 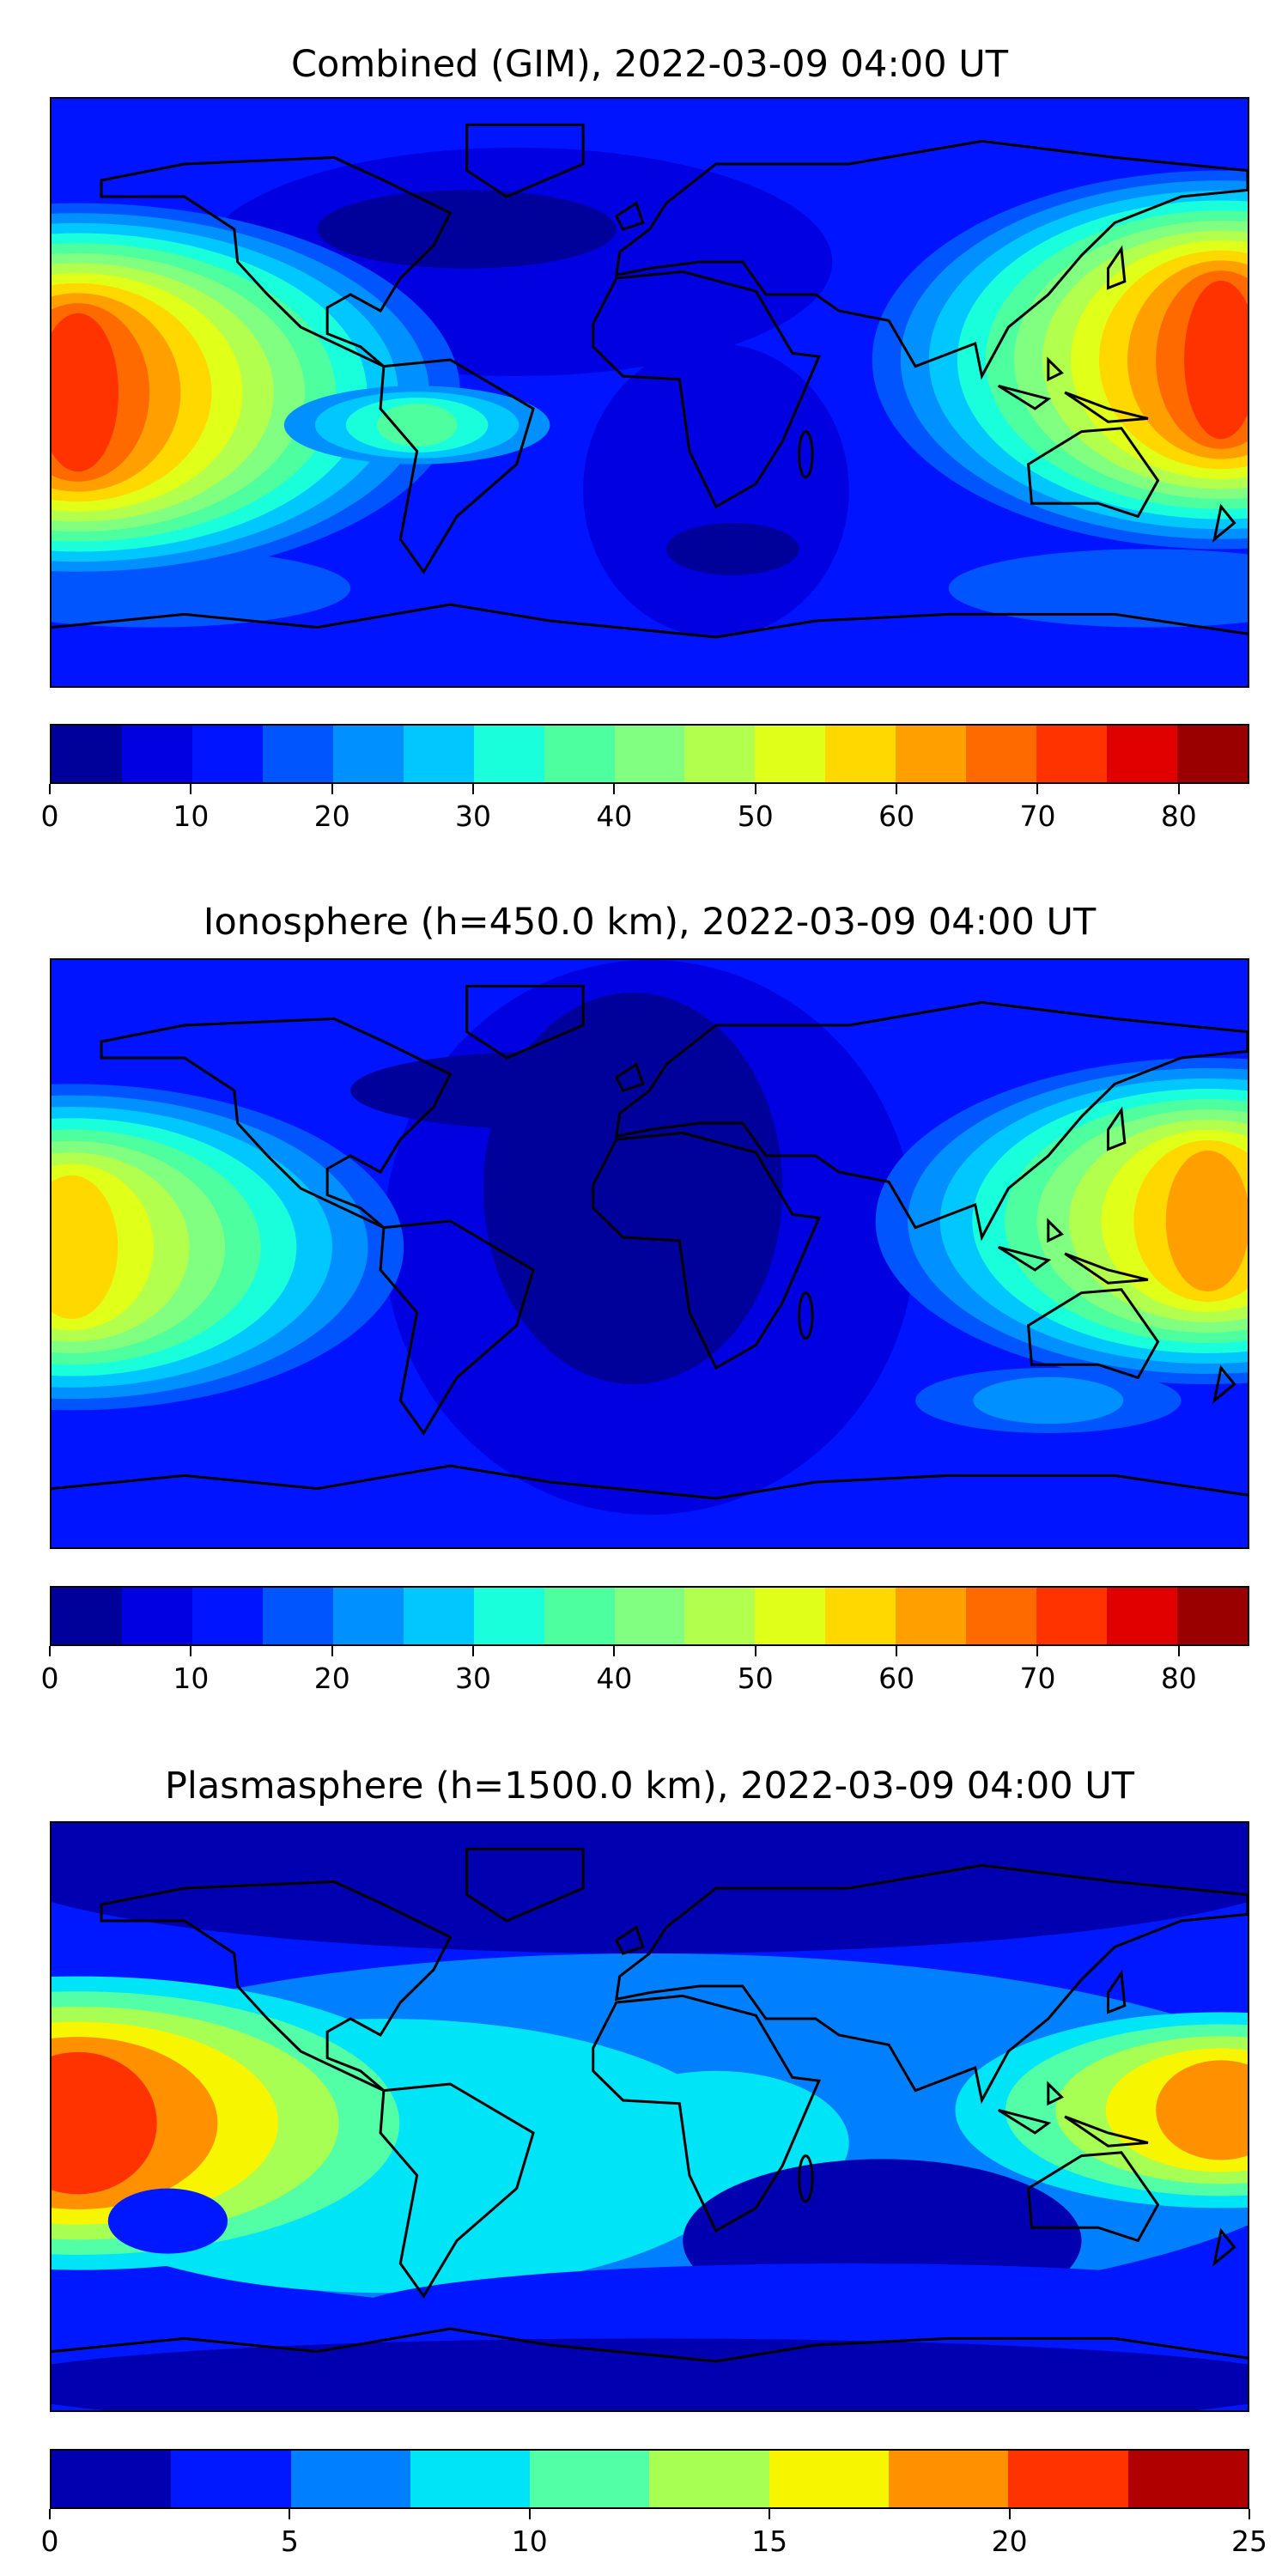 I want to click on colorbar-tick-label: 50, so click(x=755, y=1678).